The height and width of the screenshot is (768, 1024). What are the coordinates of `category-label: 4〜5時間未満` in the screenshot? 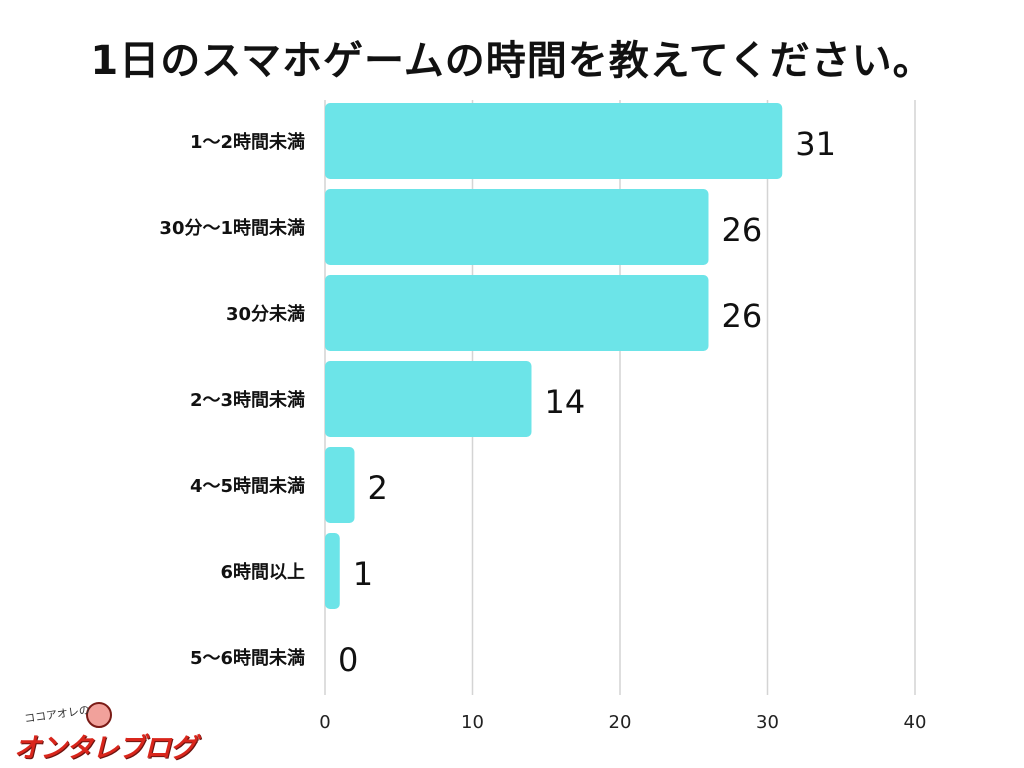 It's located at (247, 486).